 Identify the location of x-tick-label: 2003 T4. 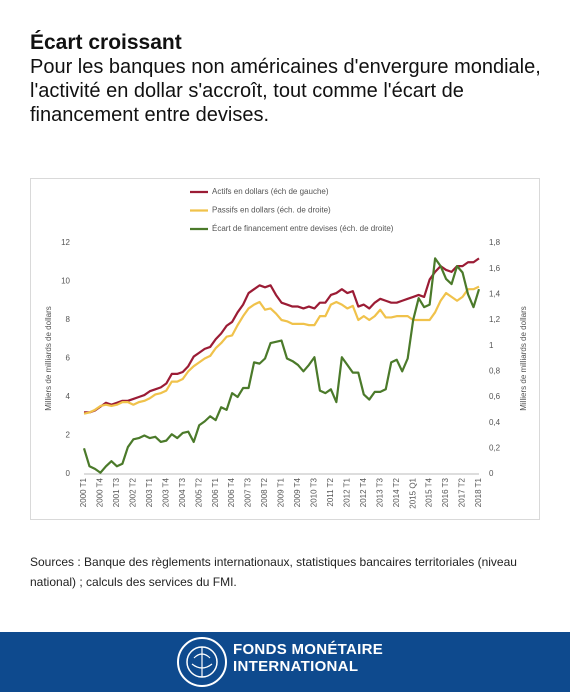
(165, 492).